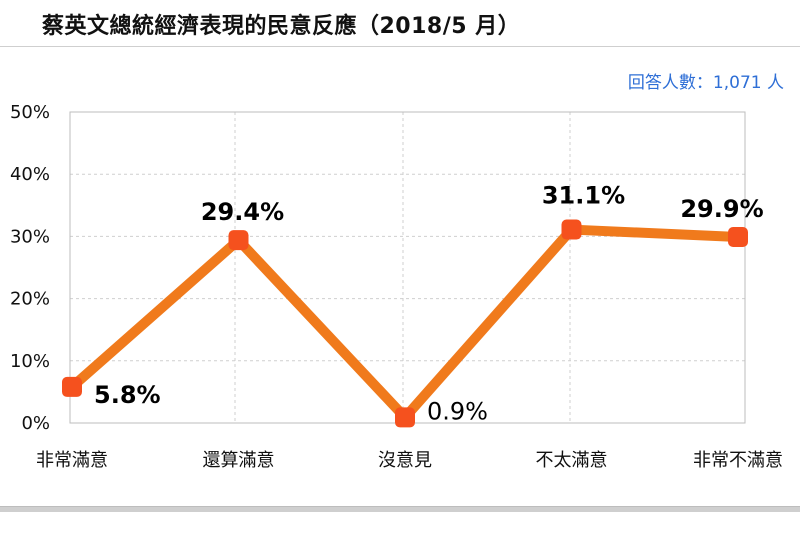 The height and width of the screenshot is (533, 800). Describe the element at coordinates (30, 174) in the screenshot. I see `y-tick-label: 40%` at that location.